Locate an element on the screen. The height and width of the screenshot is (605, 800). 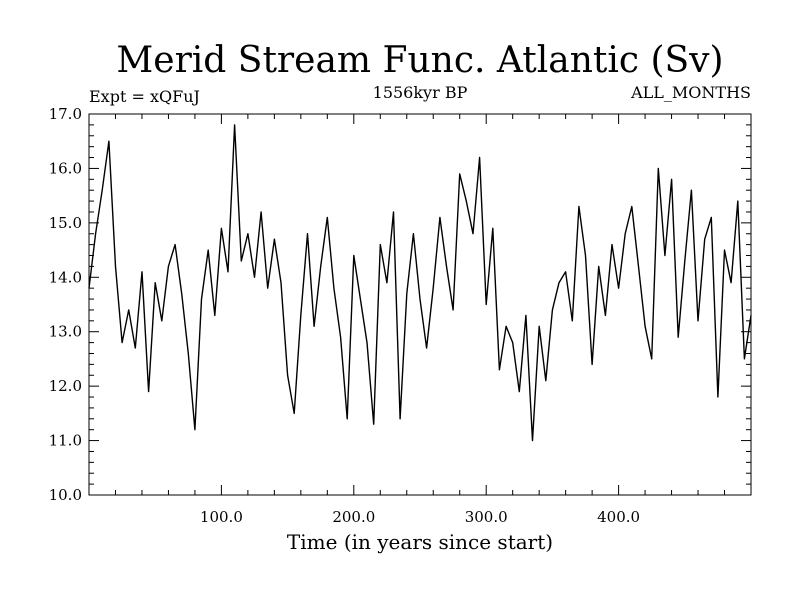
x-tick-label: 100.0 is located at coordinates (221, 517).